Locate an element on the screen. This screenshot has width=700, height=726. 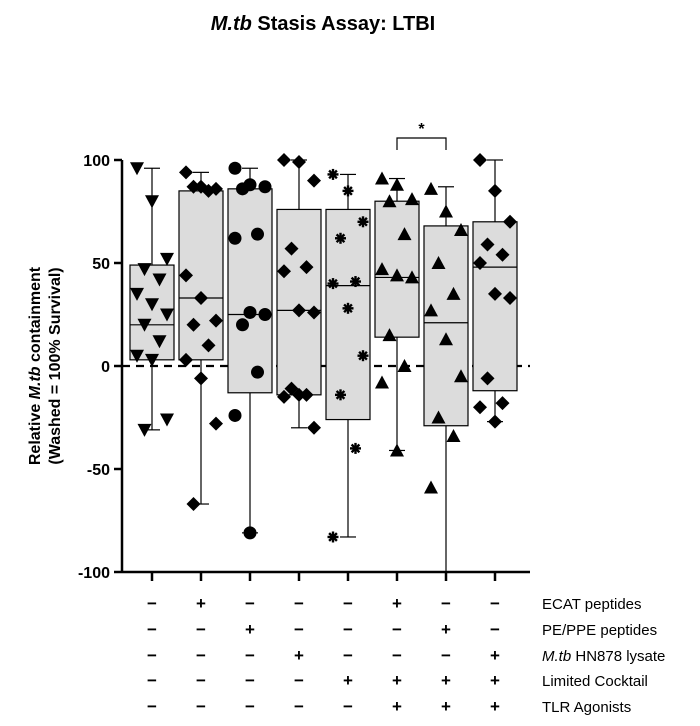
condition-label-italic: M.tb is located at coordinates (556, 656).